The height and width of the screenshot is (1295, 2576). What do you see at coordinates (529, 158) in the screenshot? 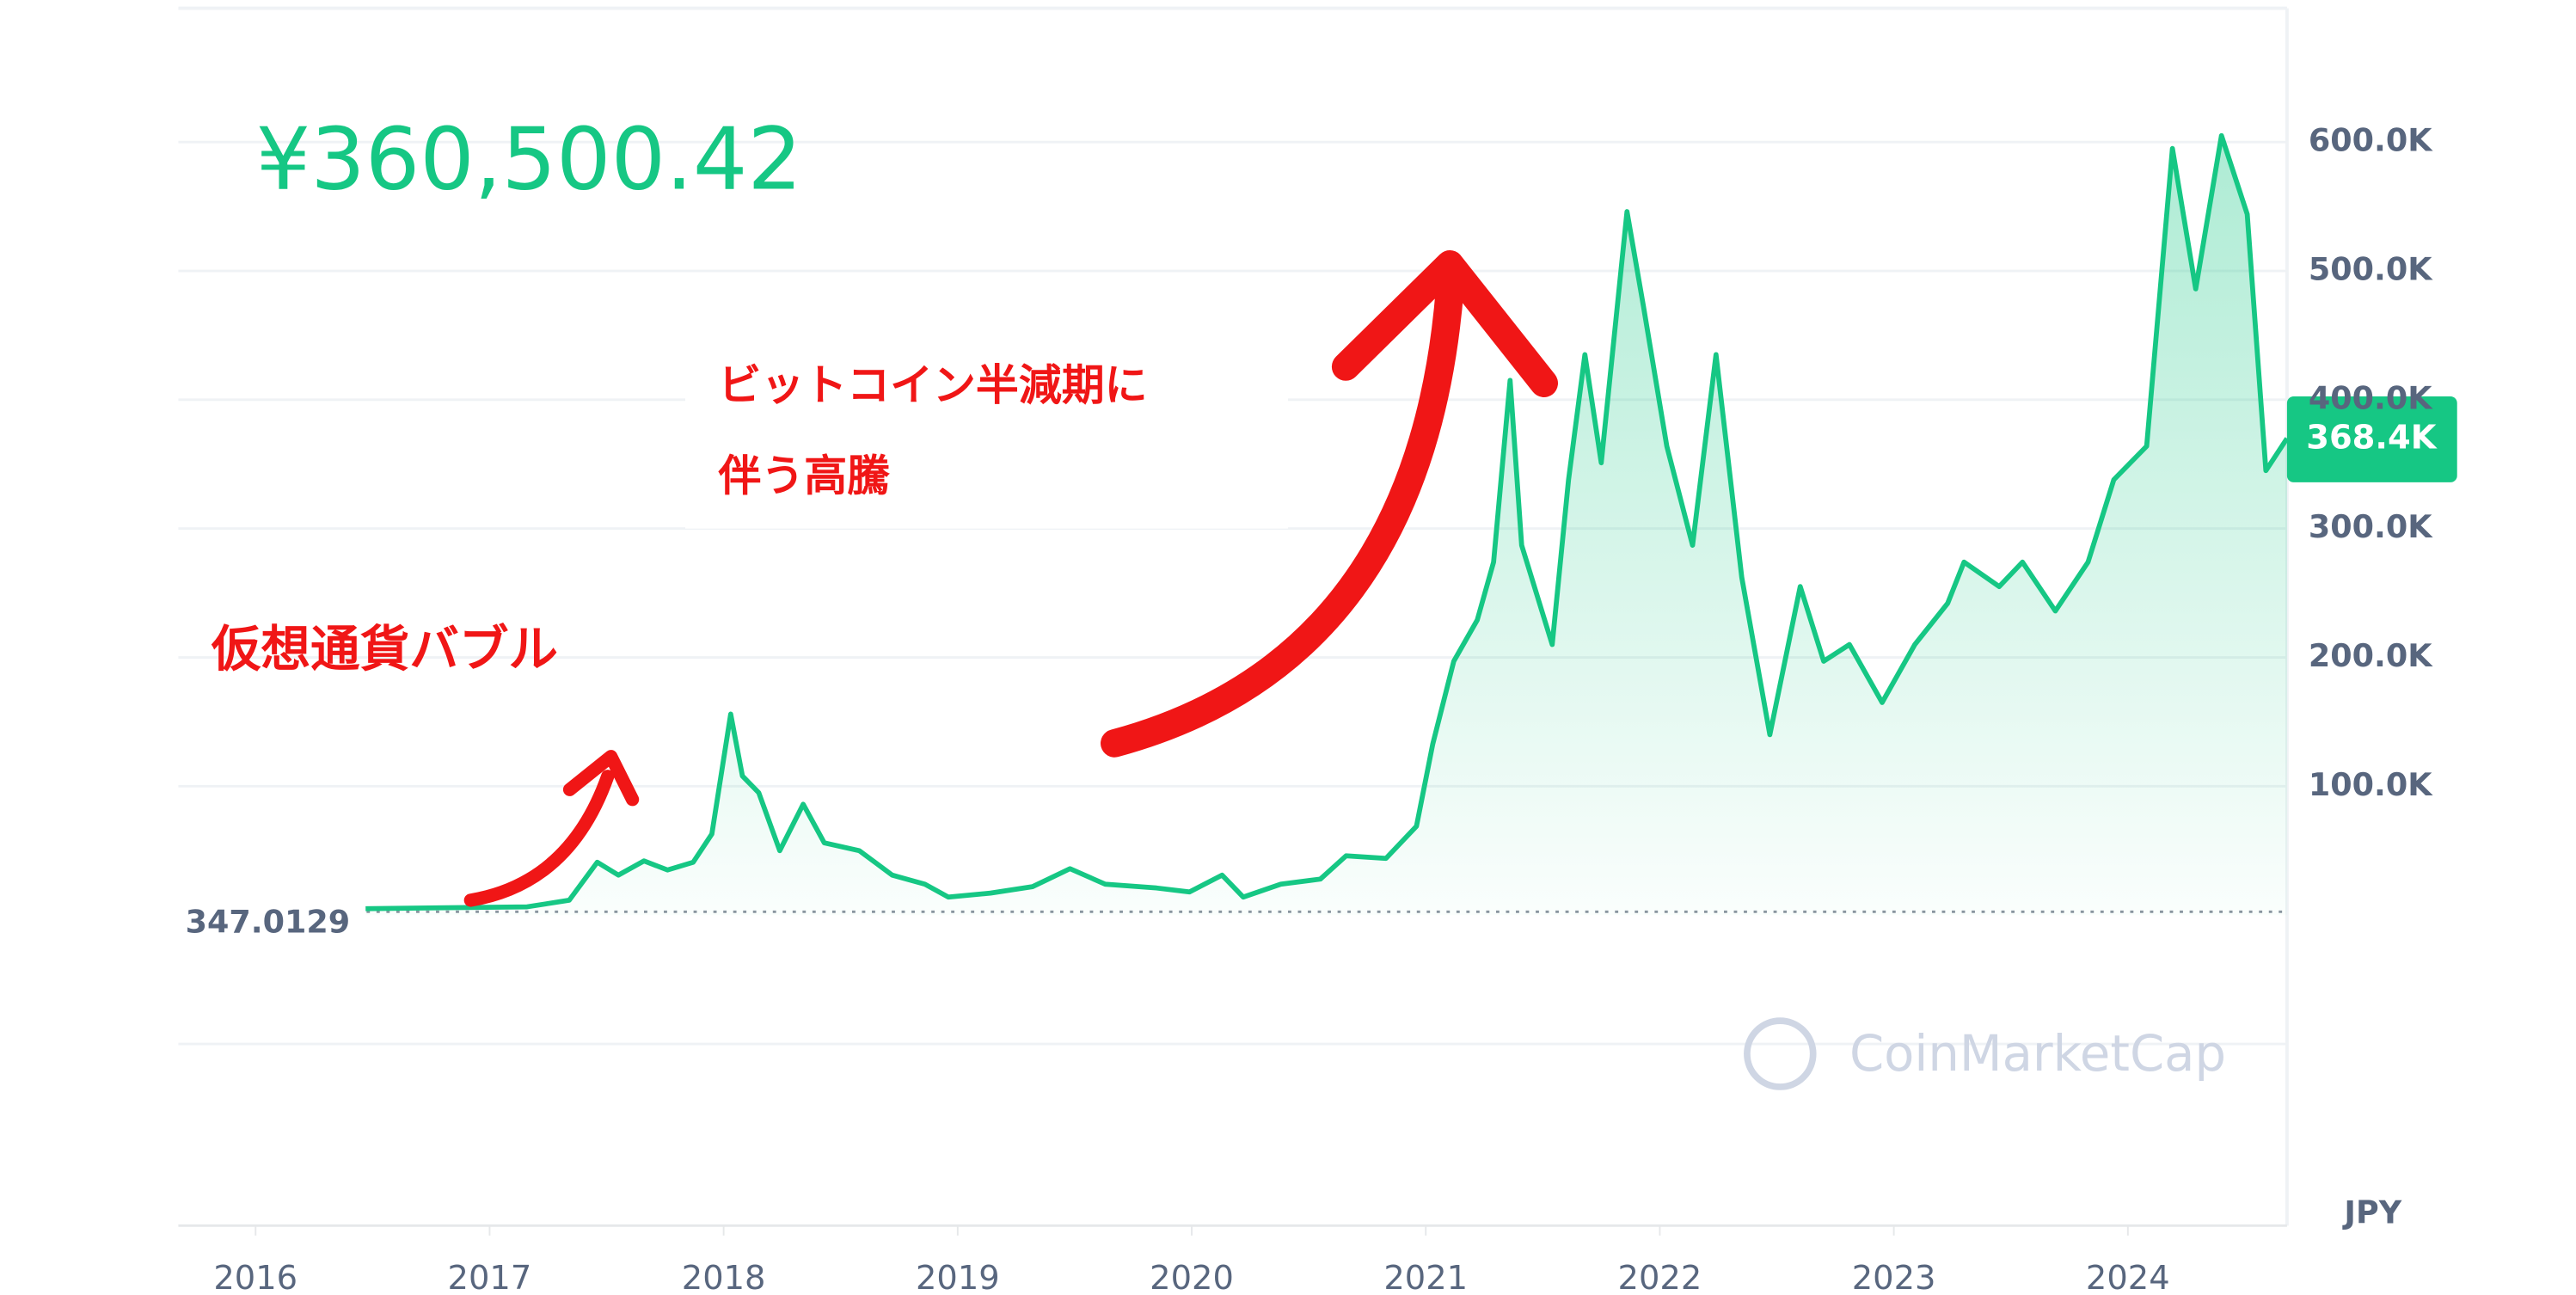
I see `price-display: ¥360,500.42` at bounding box center [529, 158].